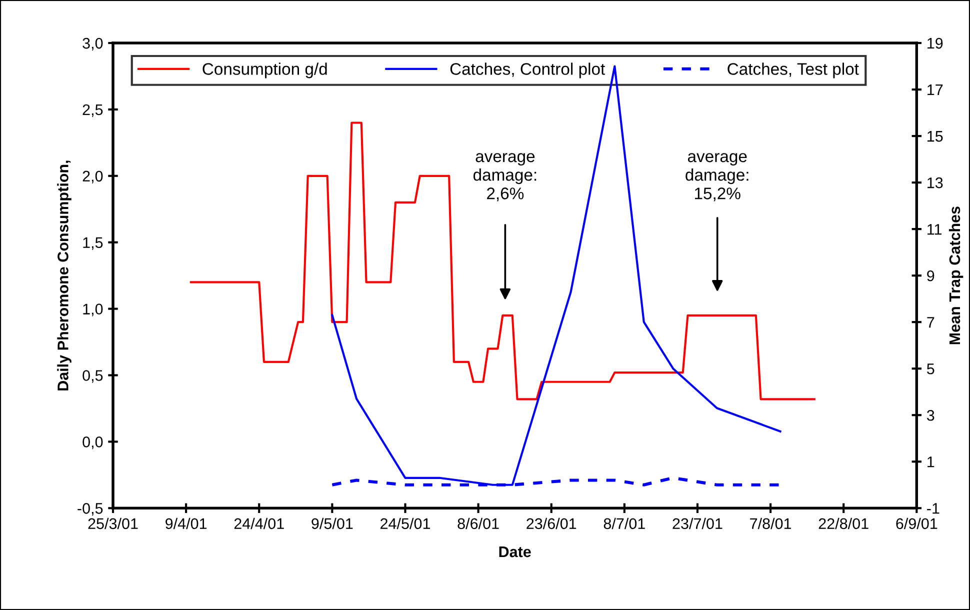  Describe the element at coordinates (935, 182) in the screenshot. I see `y2-tick-label: 13` at that location.